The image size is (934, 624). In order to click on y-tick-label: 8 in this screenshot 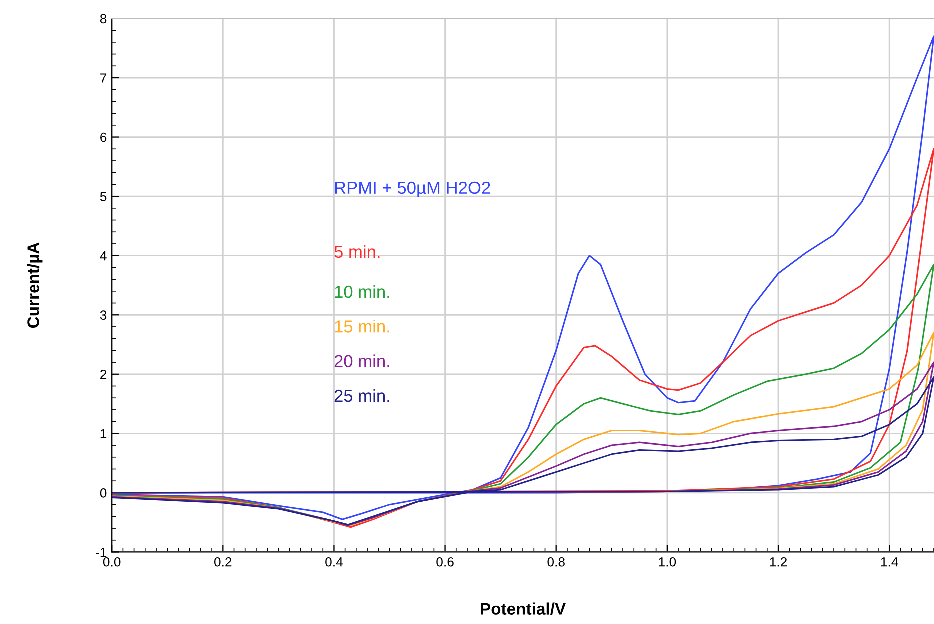, I will do `click(103, 19)`.